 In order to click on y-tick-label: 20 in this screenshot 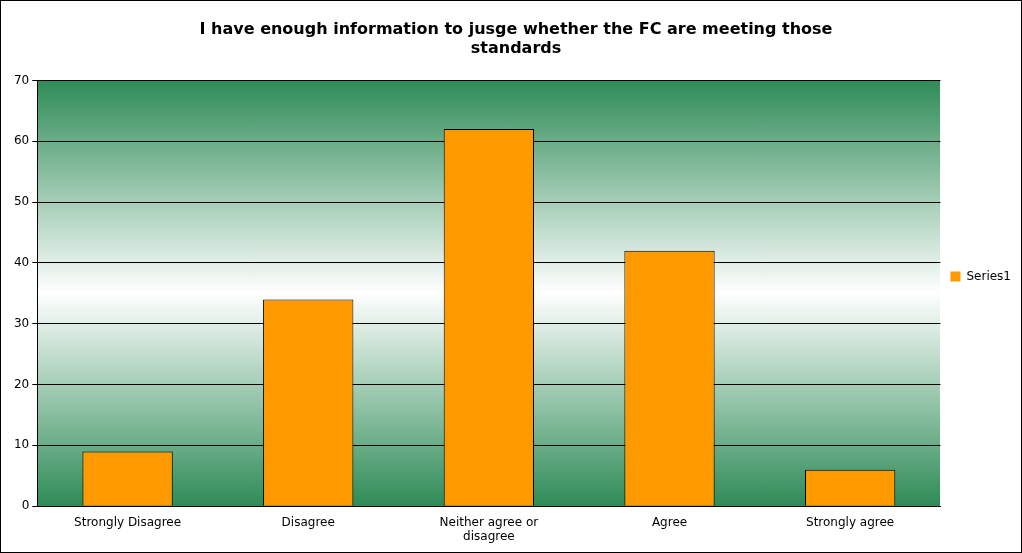, I will do `click(21, 383)`.